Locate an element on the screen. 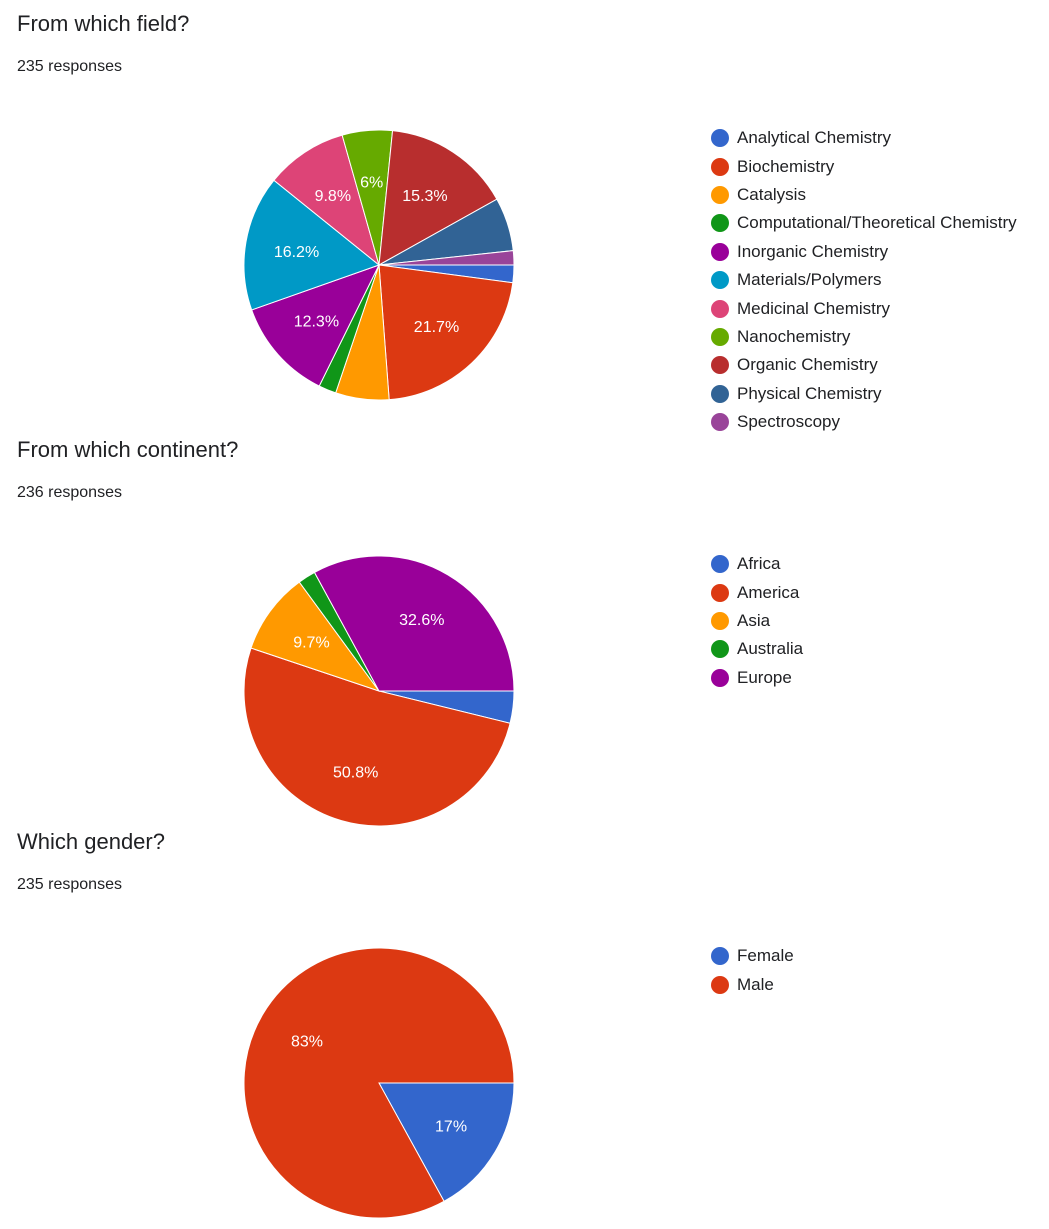 The image size is (1049, 1229). legend-label: Europe is located at coordinates (764, 677).